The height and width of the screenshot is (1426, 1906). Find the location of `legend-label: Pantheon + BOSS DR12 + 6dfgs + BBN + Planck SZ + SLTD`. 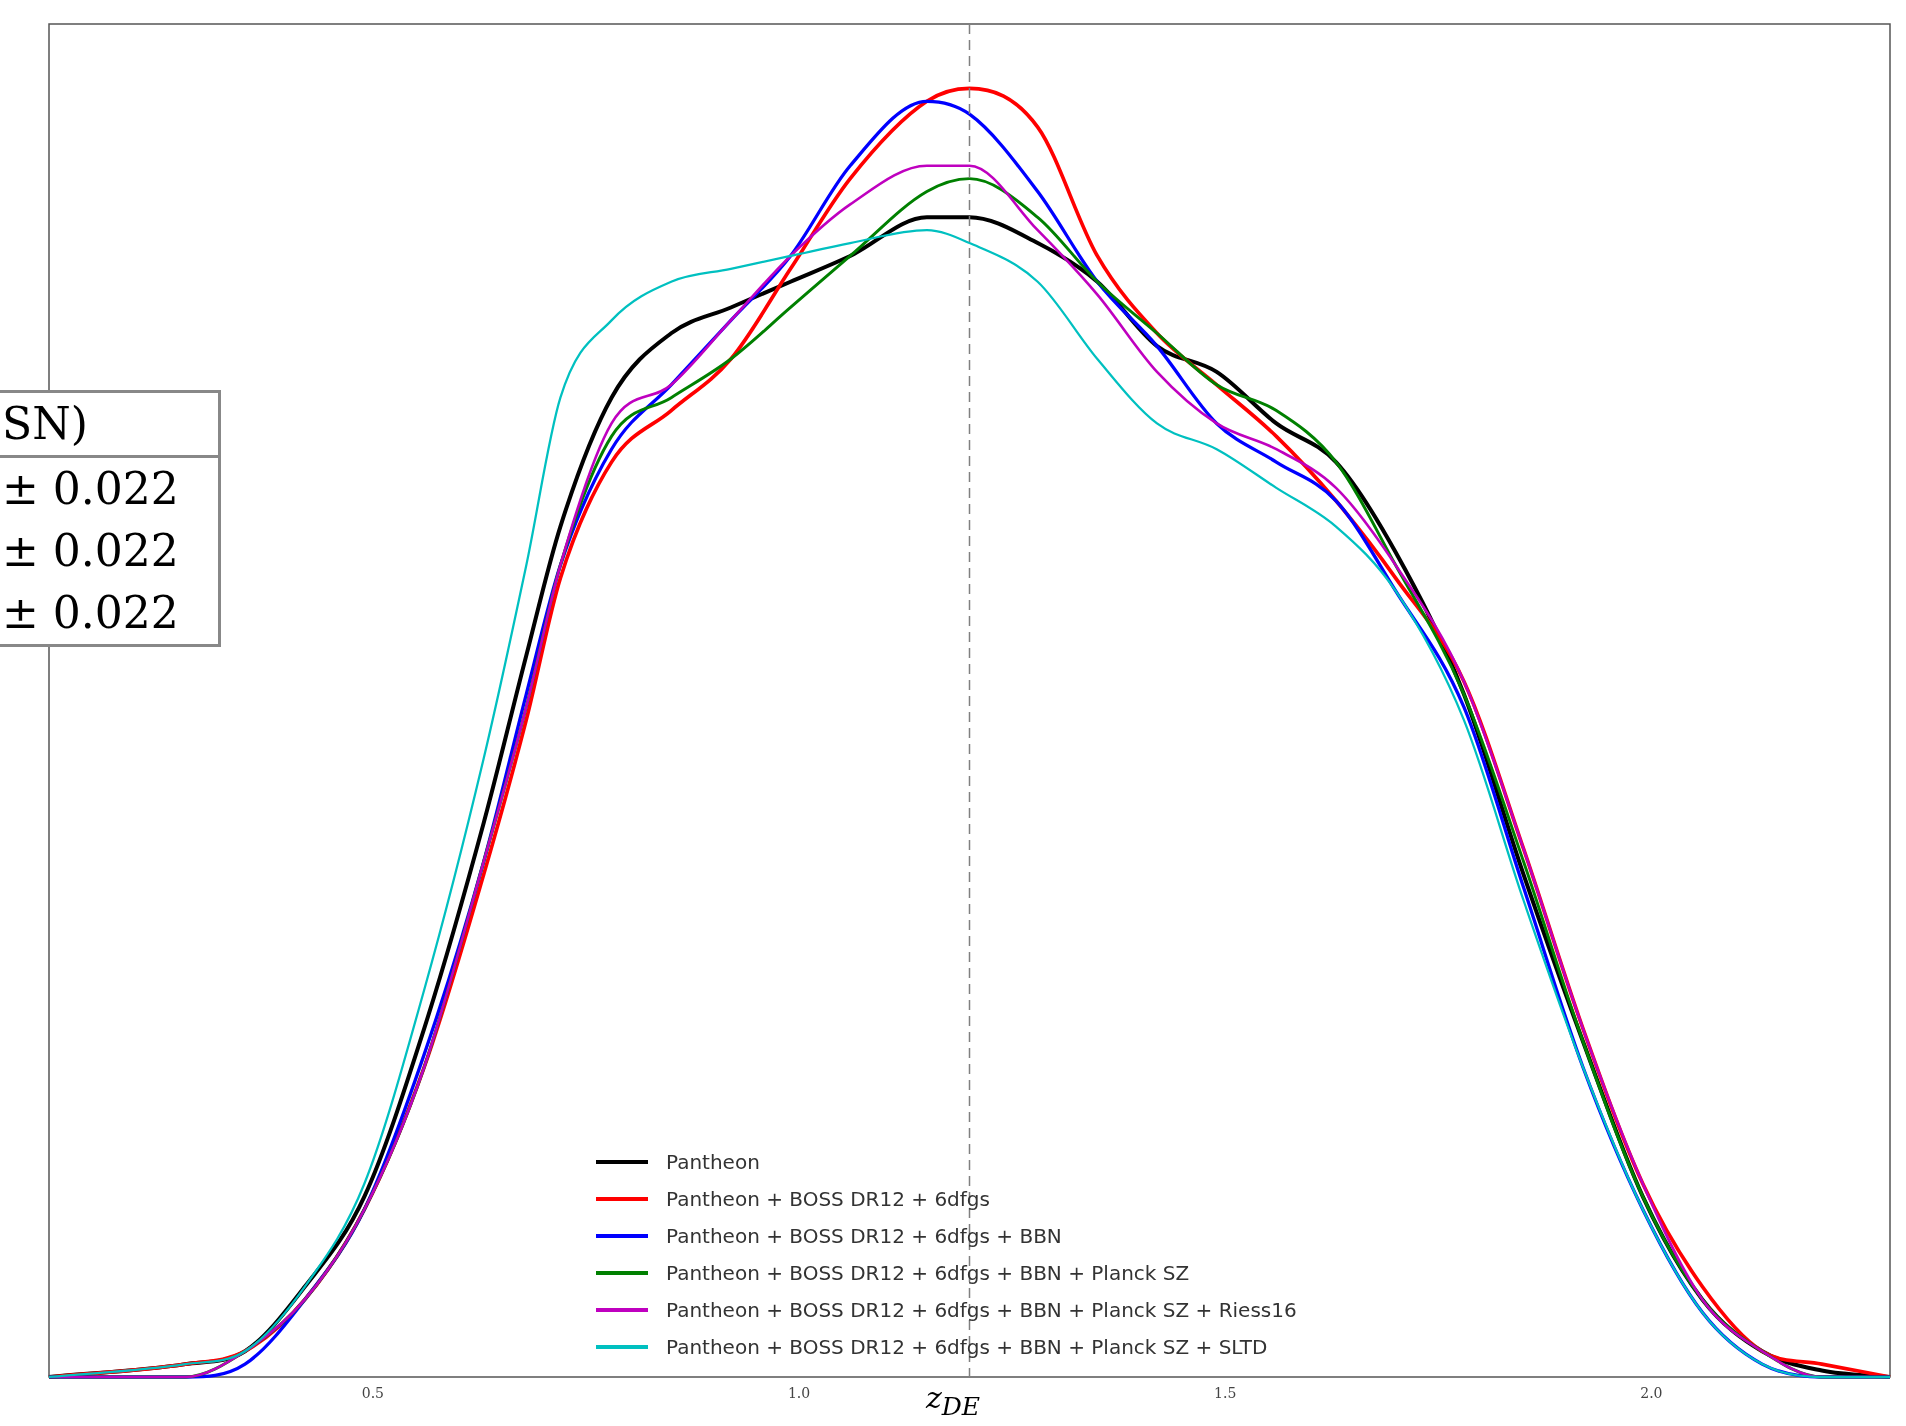

legend-label: Pantheon + BOSS DR12 + 6dfgs + BBN + Planck SZ + SLTD is located at coordinates (967, 1346).